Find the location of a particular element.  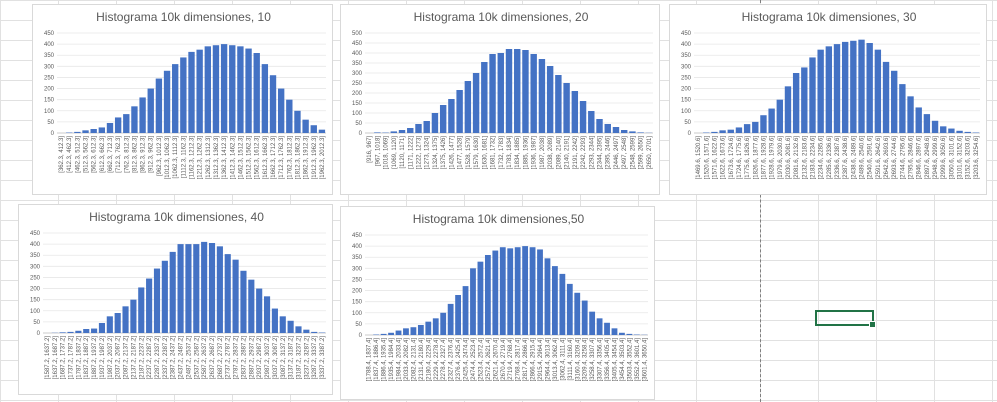

x-category-label: [2887.2, 2937.2] is located at coordinates (252, 358).